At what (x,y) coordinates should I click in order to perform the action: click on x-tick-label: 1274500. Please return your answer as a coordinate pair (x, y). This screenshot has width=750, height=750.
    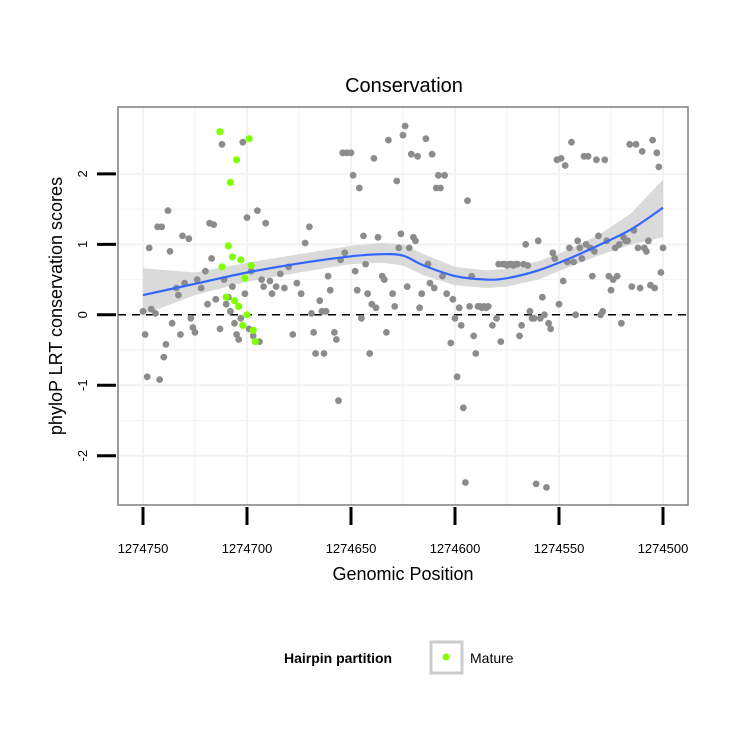
    Looking at the image, I should click on (663, 548).